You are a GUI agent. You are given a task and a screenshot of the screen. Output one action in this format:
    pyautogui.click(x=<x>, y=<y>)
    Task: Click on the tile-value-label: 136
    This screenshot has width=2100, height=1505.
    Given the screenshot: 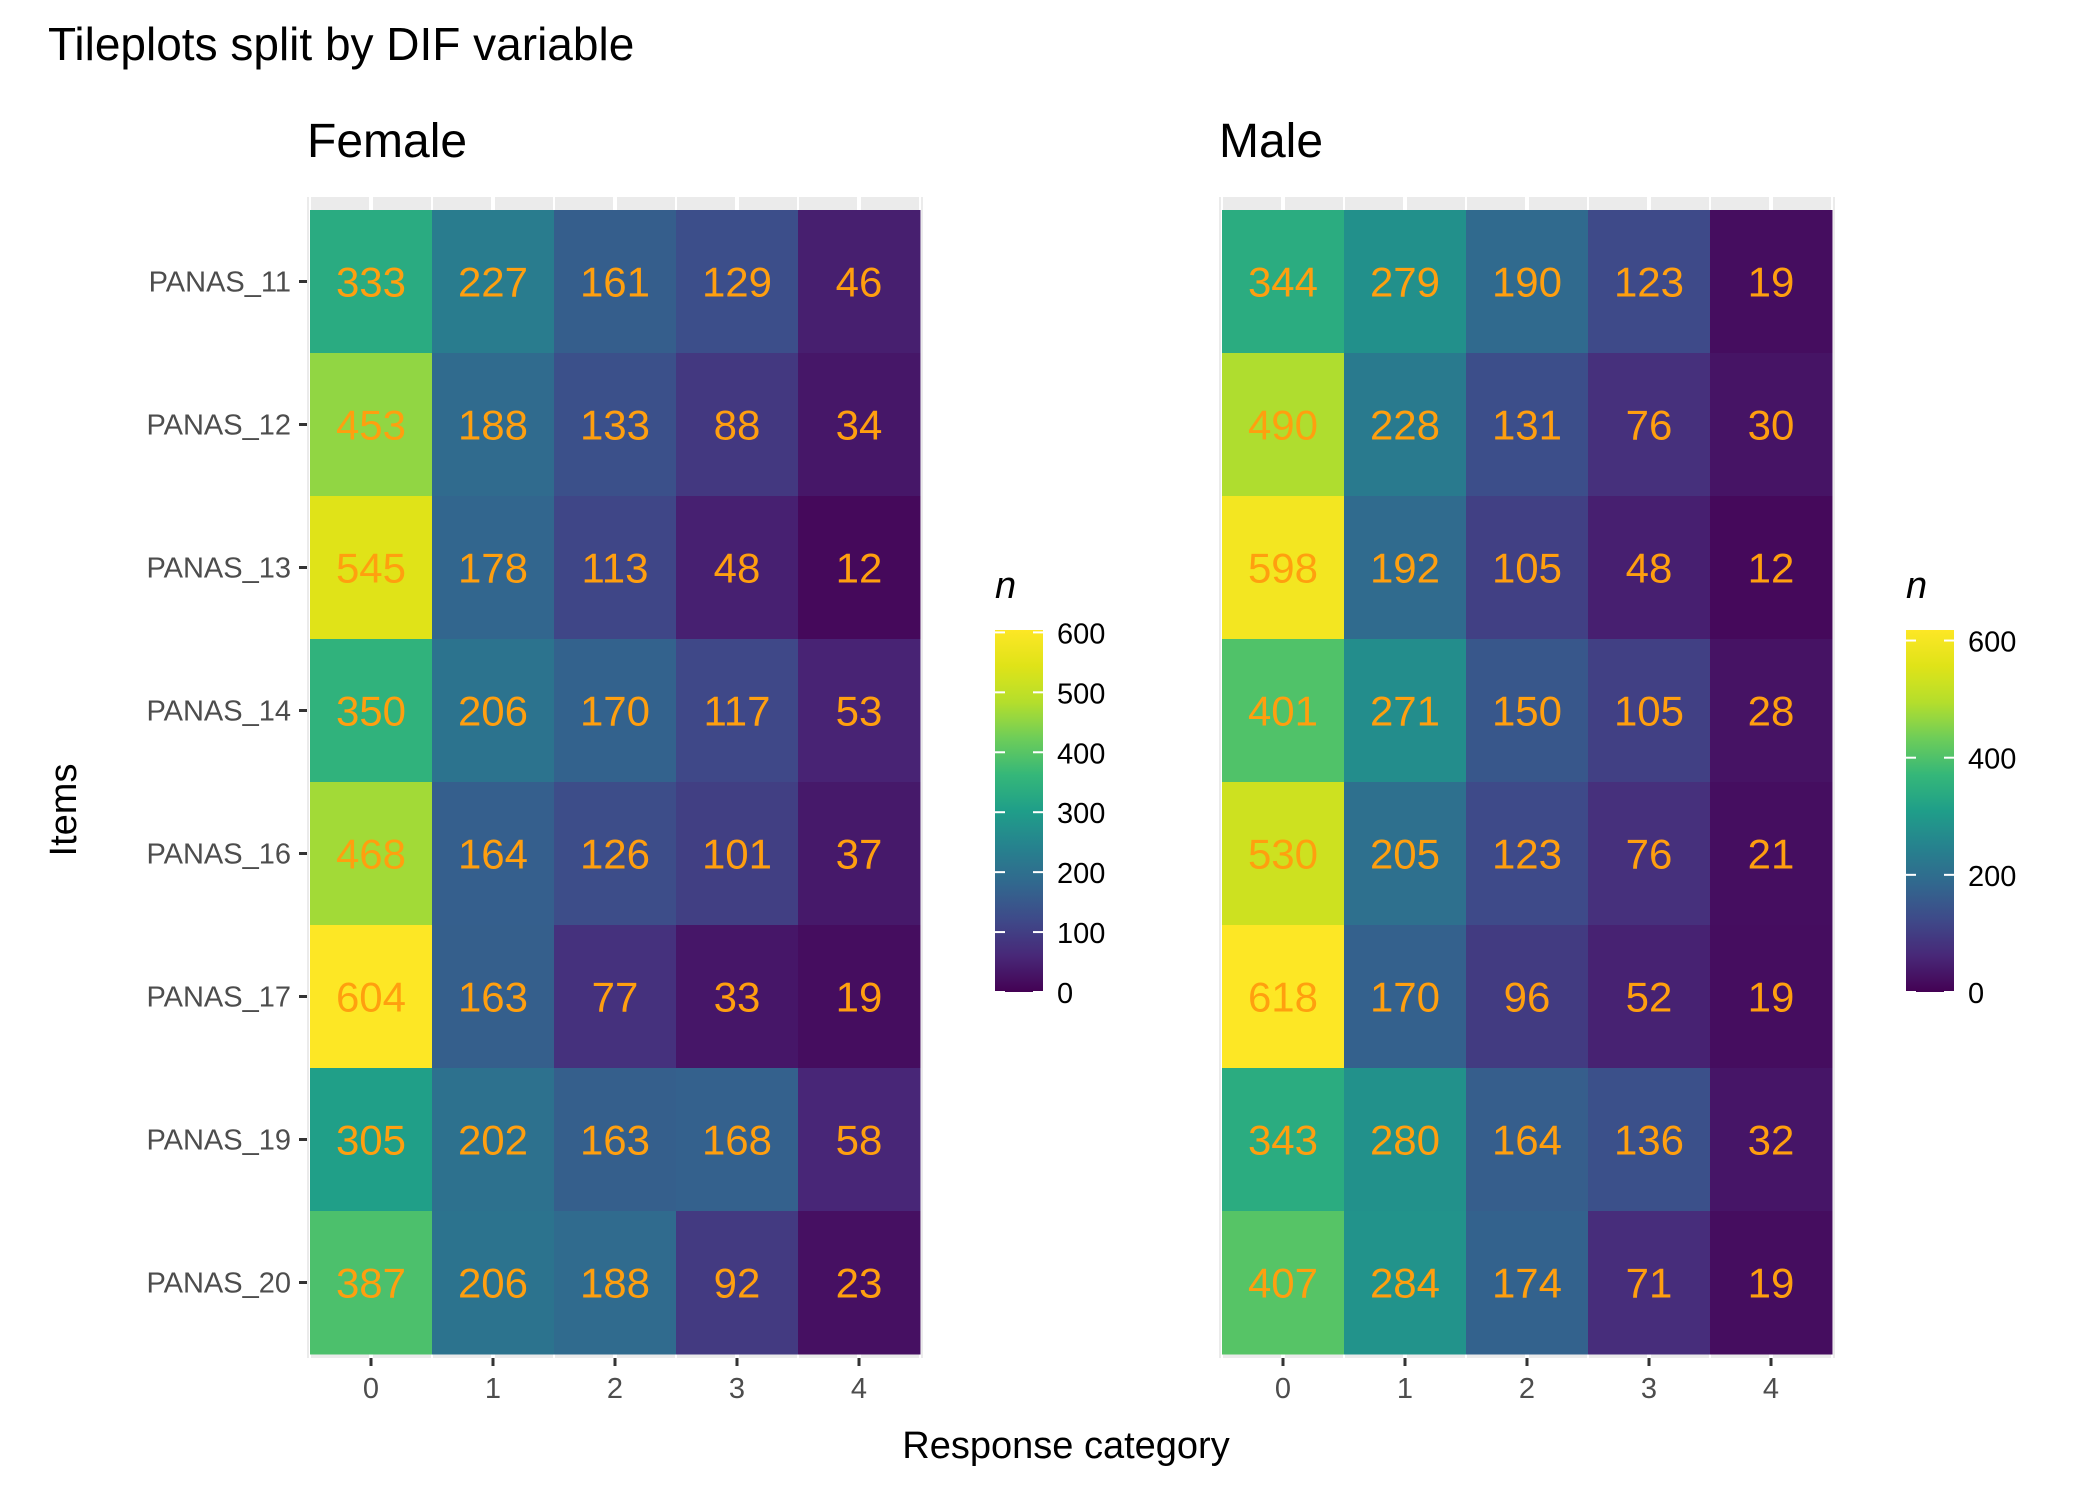 What is the action you would take?
    pyautogui.click(x=1649, y=1140)
    